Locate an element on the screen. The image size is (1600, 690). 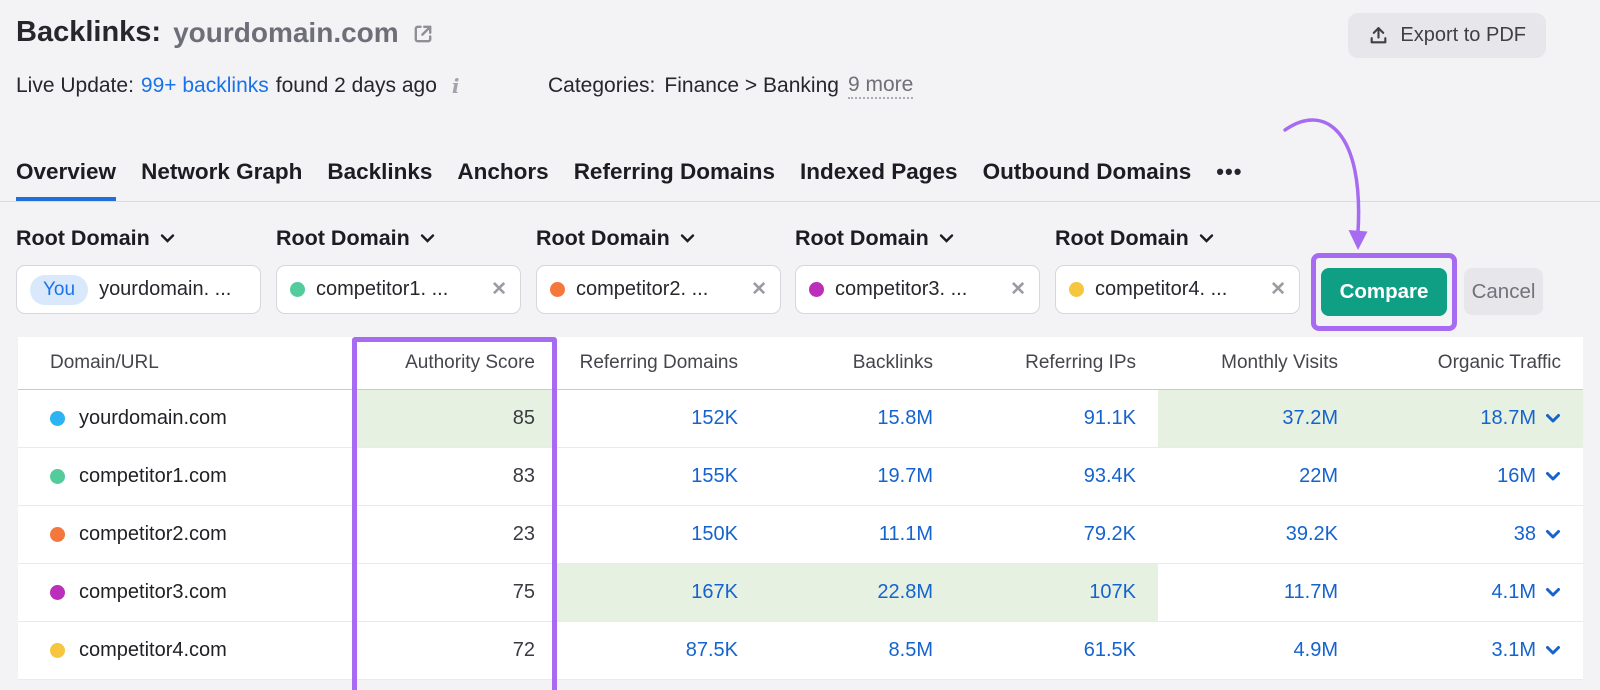
authority-score-value: 83 is located at coordinates (523, 476).